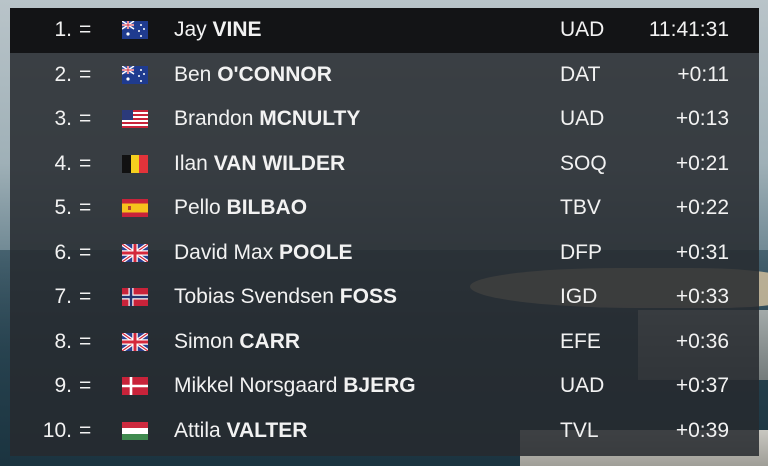 The image size is (768, 466). I want to click on time-gap: +0:36, so click(702, 341).